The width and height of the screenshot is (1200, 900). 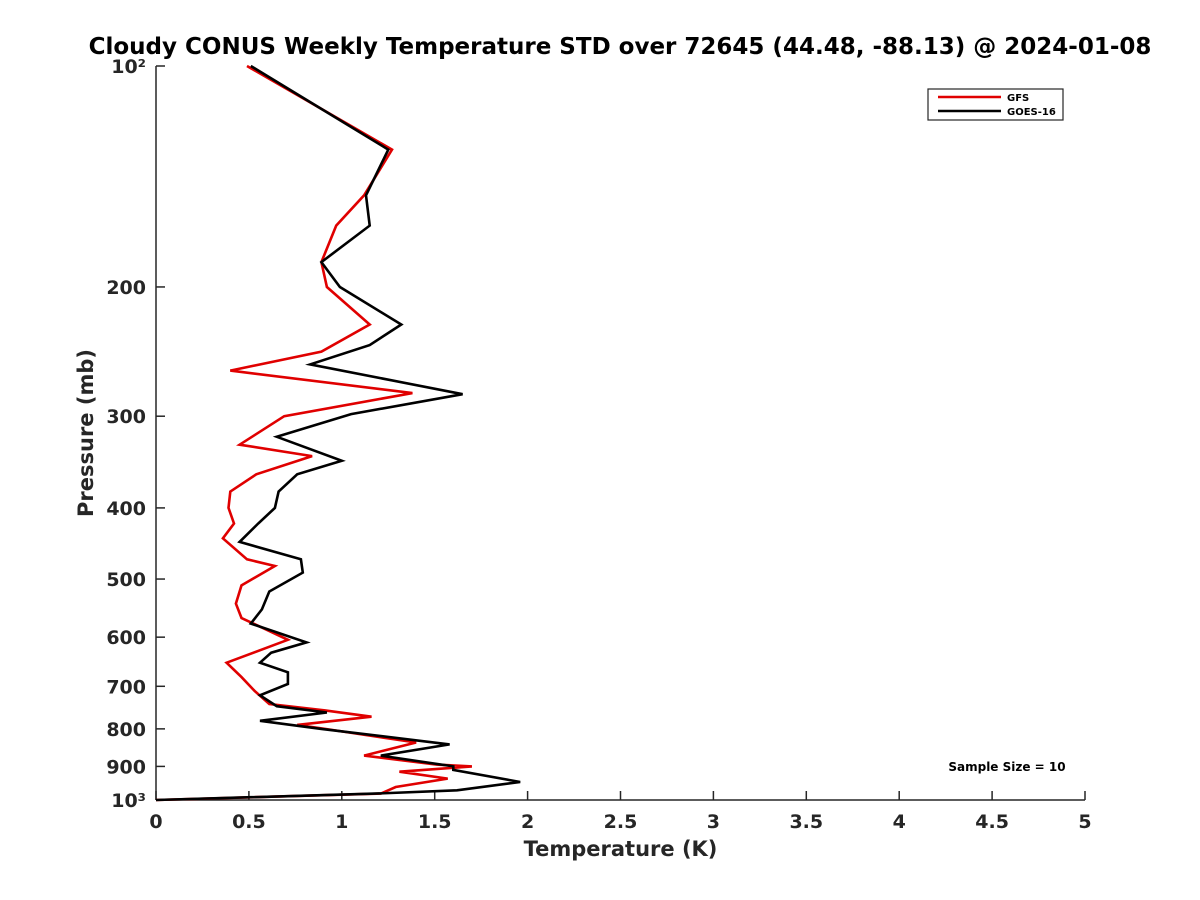 I want to click on x-axis-label: Temperature (K), so click(x=621, y=849).